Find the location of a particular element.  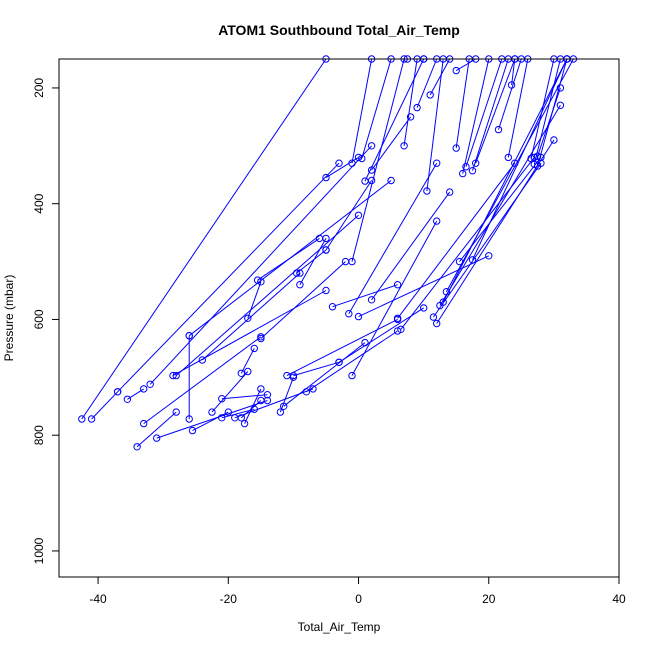

y-axis: 200 400 600 800 1000 is located at coordinates (46, 321).